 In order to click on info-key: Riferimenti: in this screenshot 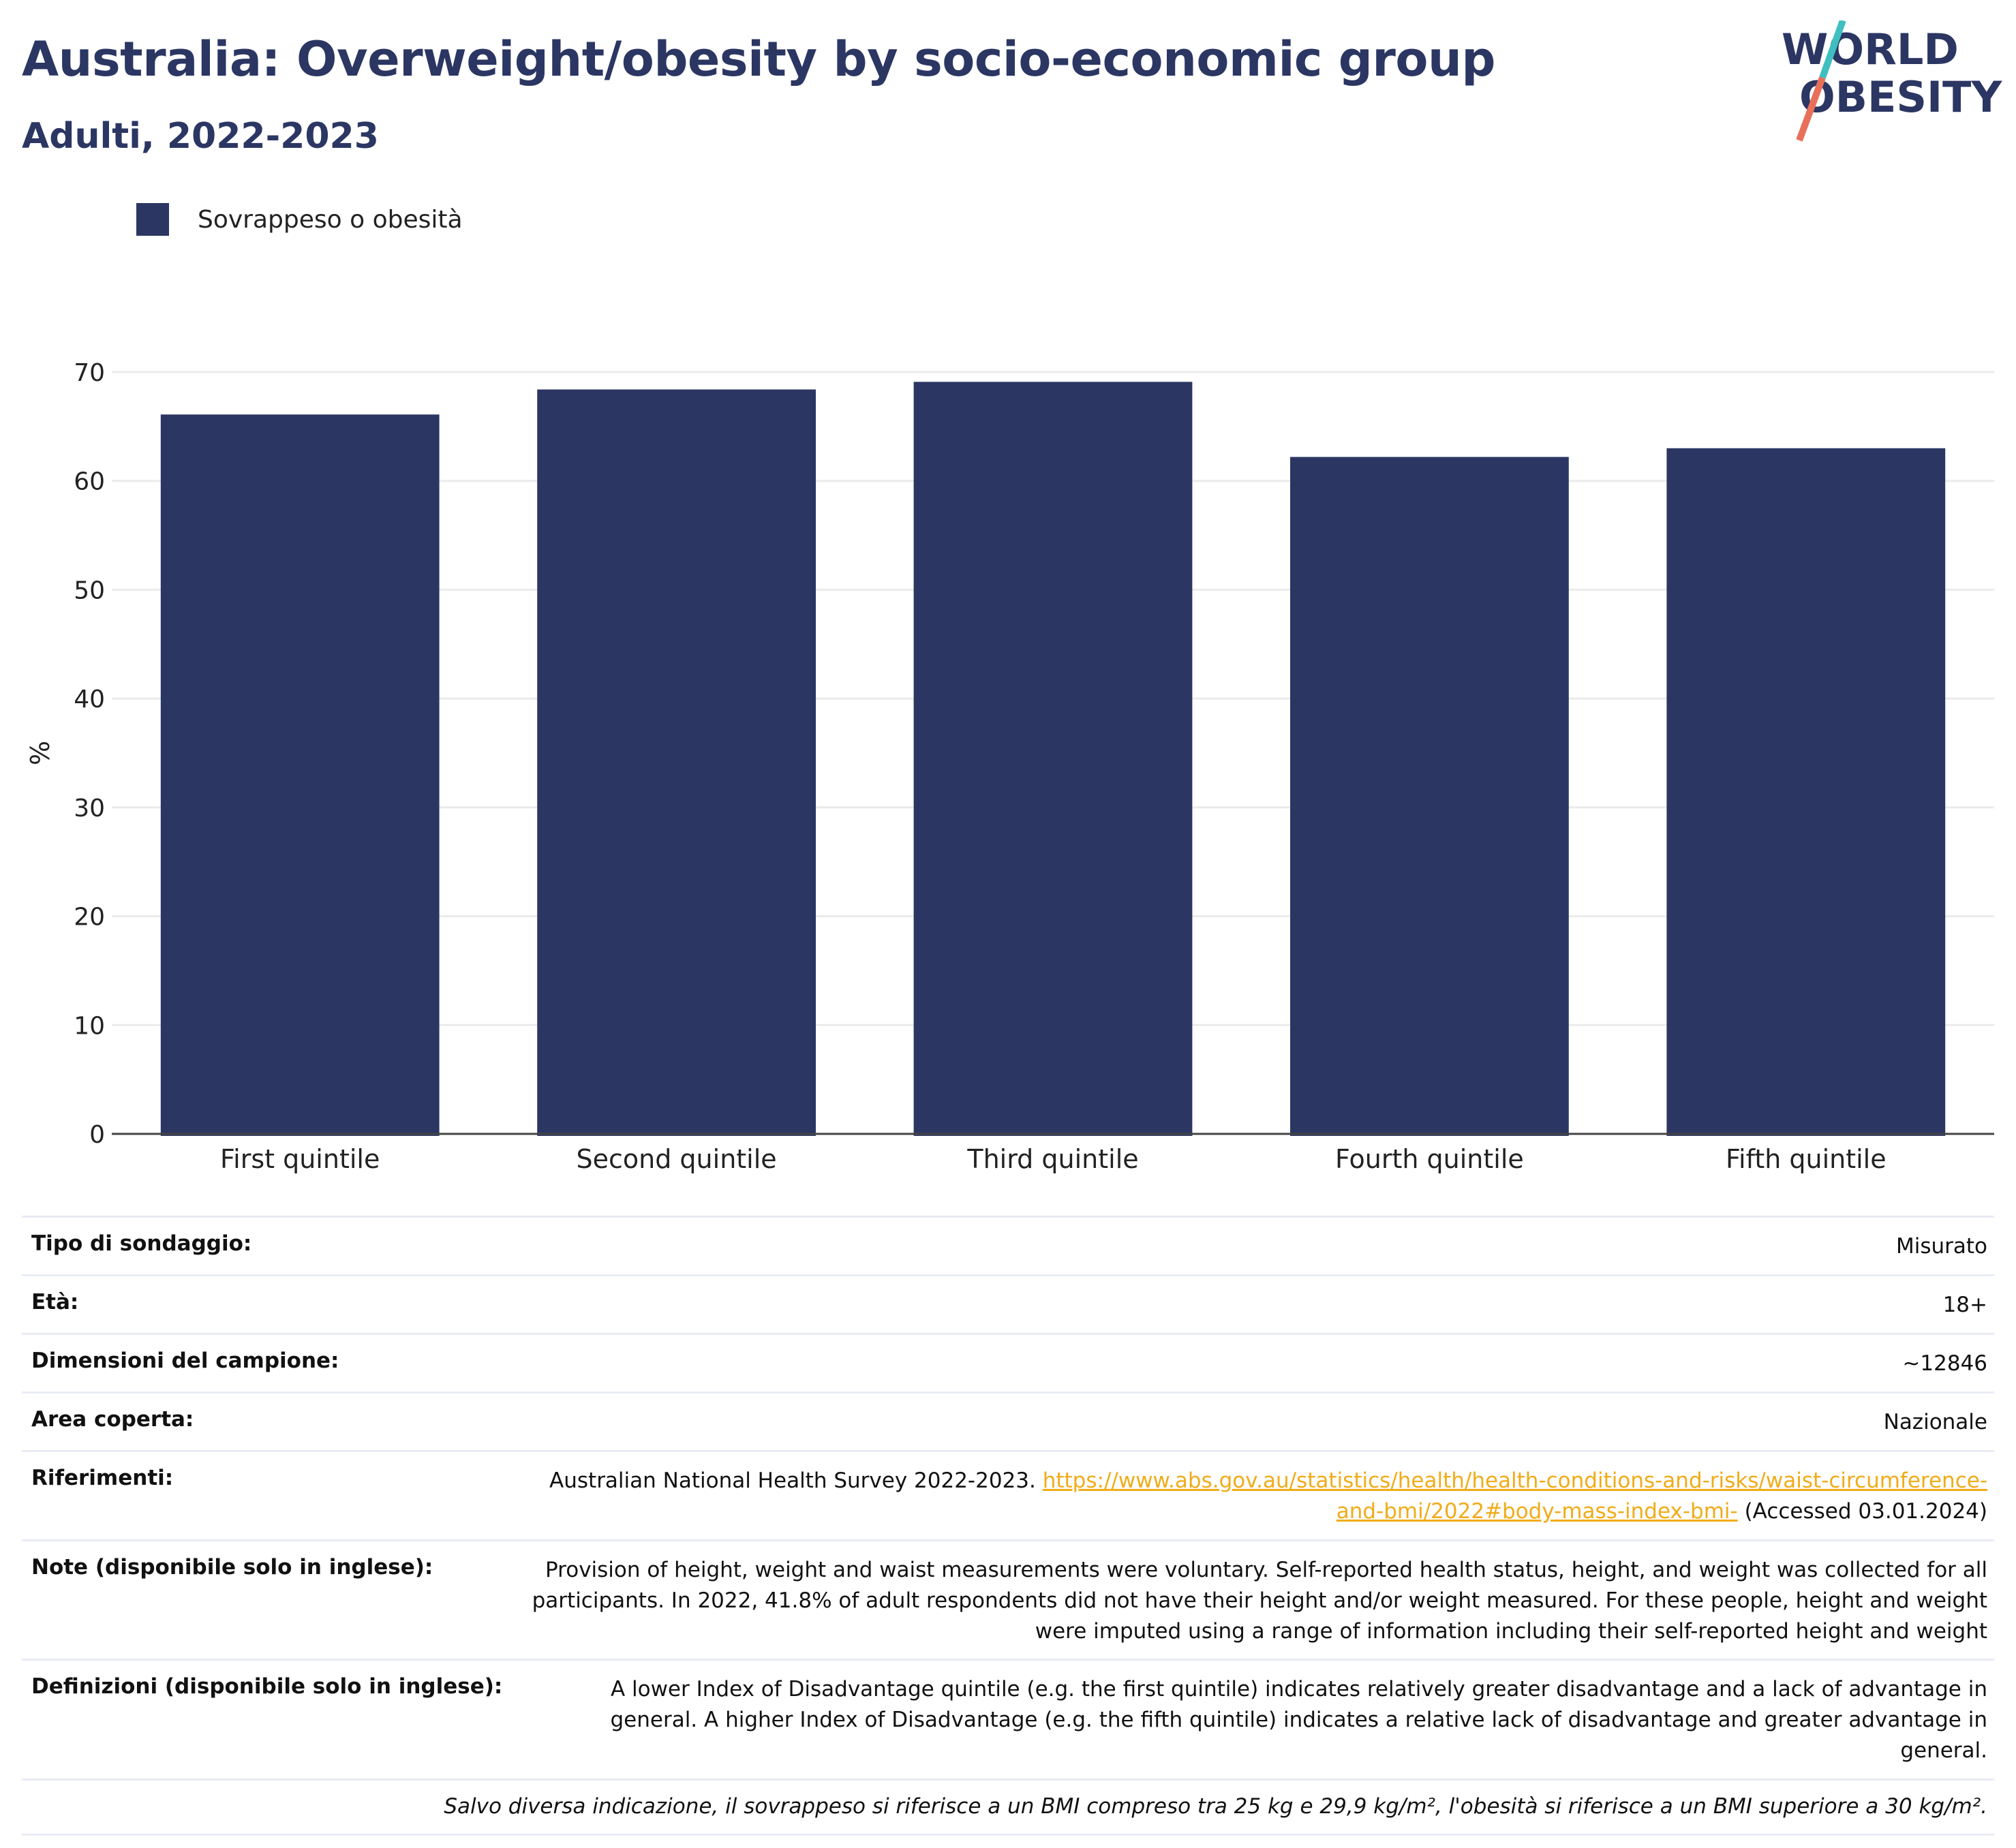, I will do `click(102, 1477)`.